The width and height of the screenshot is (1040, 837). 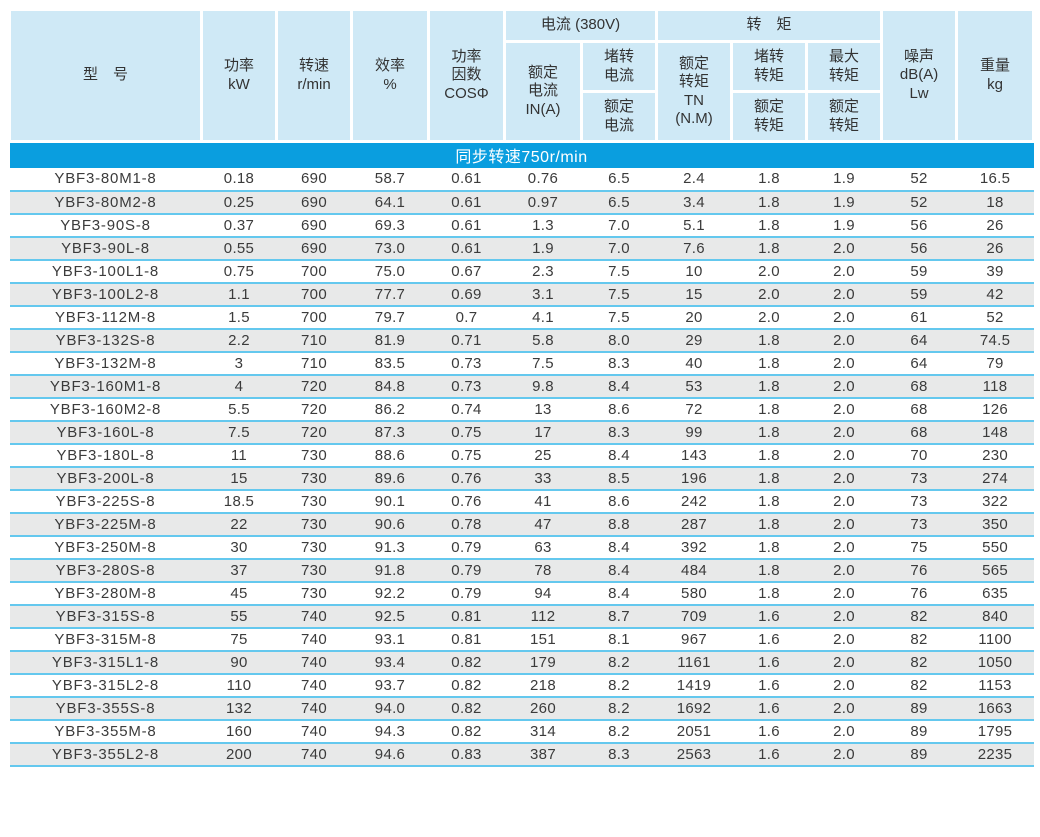 What do you see at coordinates (919, 754) in the screenshot?
I see `cell-noise-db: 89` at bounding box center [919, 754].